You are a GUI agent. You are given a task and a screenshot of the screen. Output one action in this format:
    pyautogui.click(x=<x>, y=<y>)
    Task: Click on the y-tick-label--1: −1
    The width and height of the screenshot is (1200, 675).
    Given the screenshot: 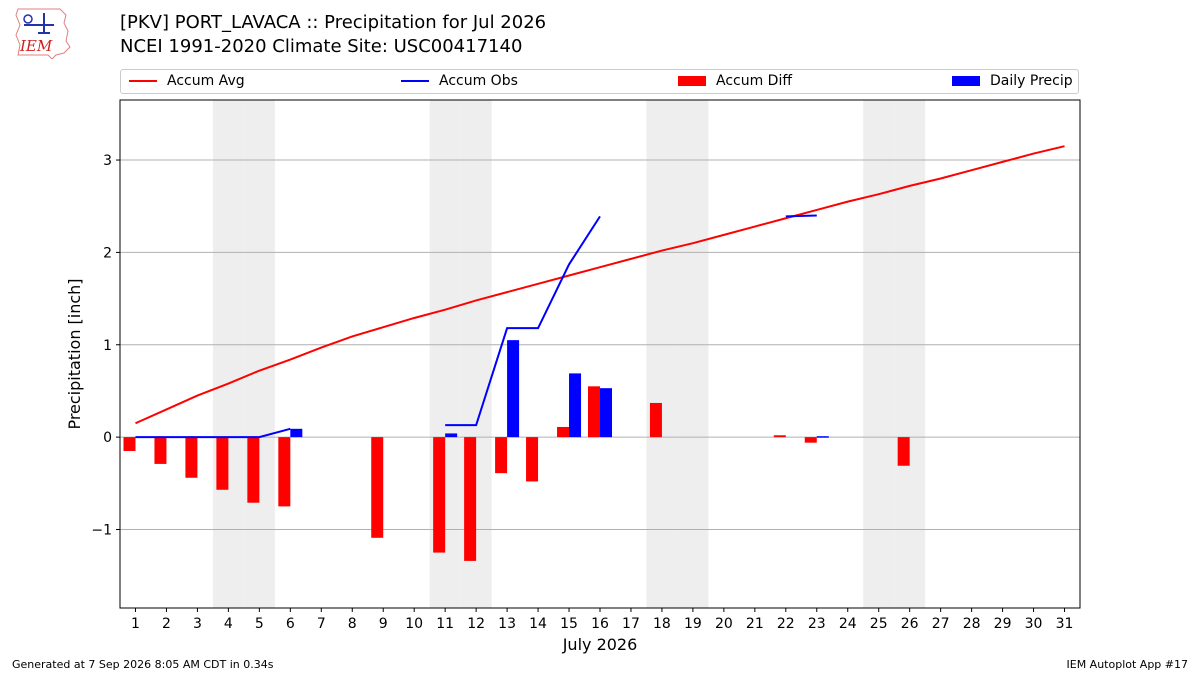 What is the action you would take?
    pyautogui.click(x=101, y=530)
    